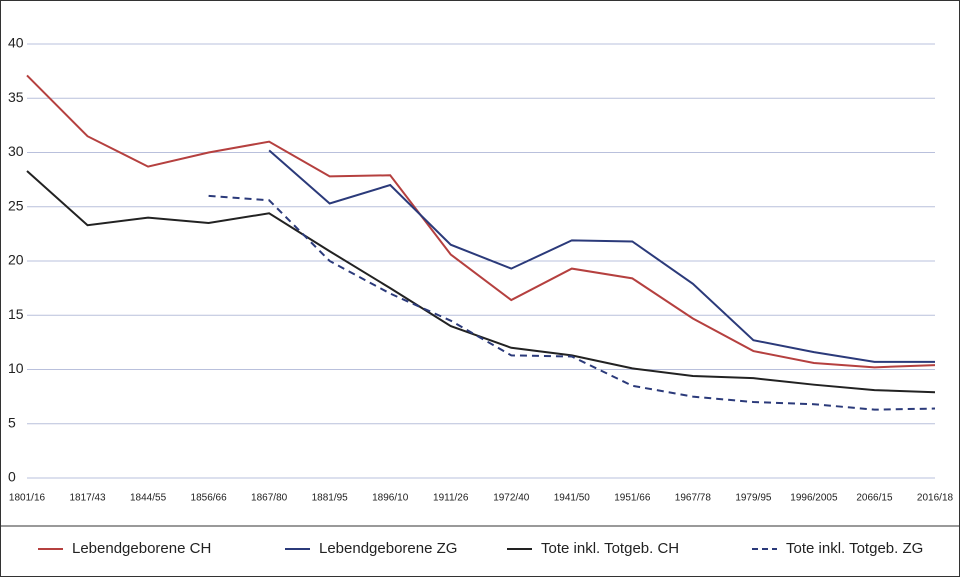 This screenshot has height=577, width=960. Describe the element at coordinates (16, 151) in the screenshot. I see `y-tick-label: 30` at that location.